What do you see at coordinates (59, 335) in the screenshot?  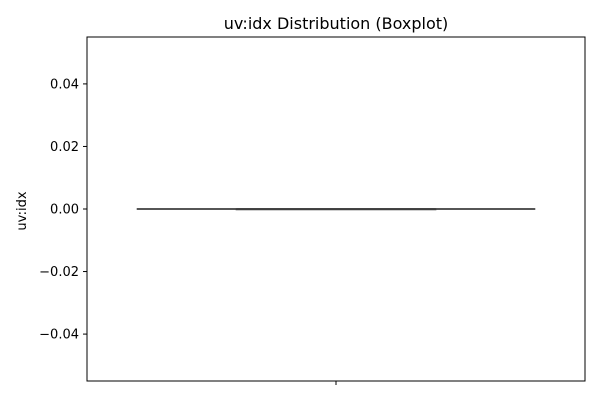 I see `y-tick-label: −0.04` at bounding box center [59, 335].